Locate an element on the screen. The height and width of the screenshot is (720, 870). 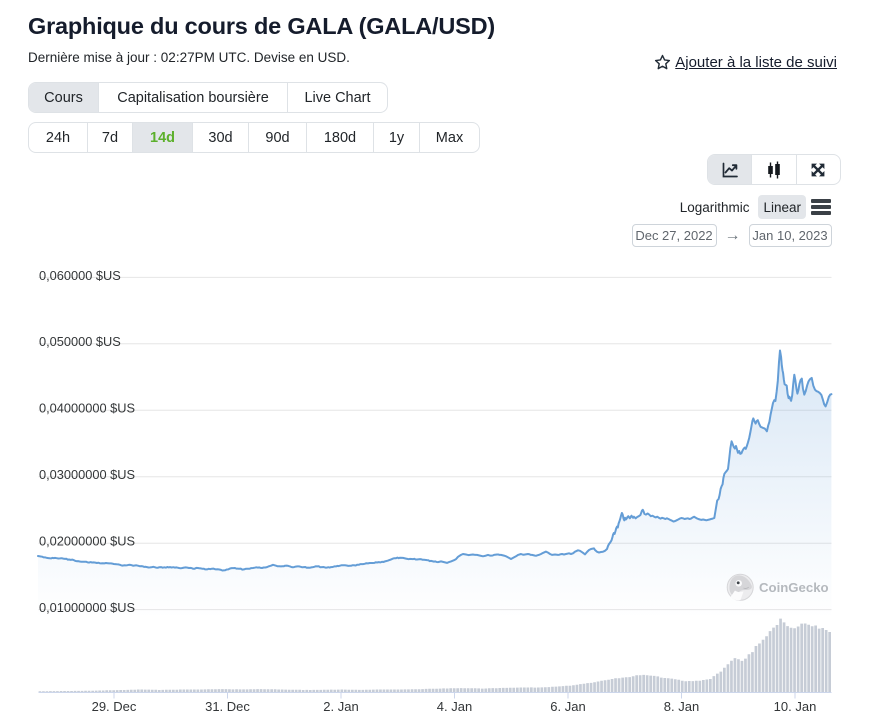
svg-text: 8. Jan is located at coordinates (681, 706).